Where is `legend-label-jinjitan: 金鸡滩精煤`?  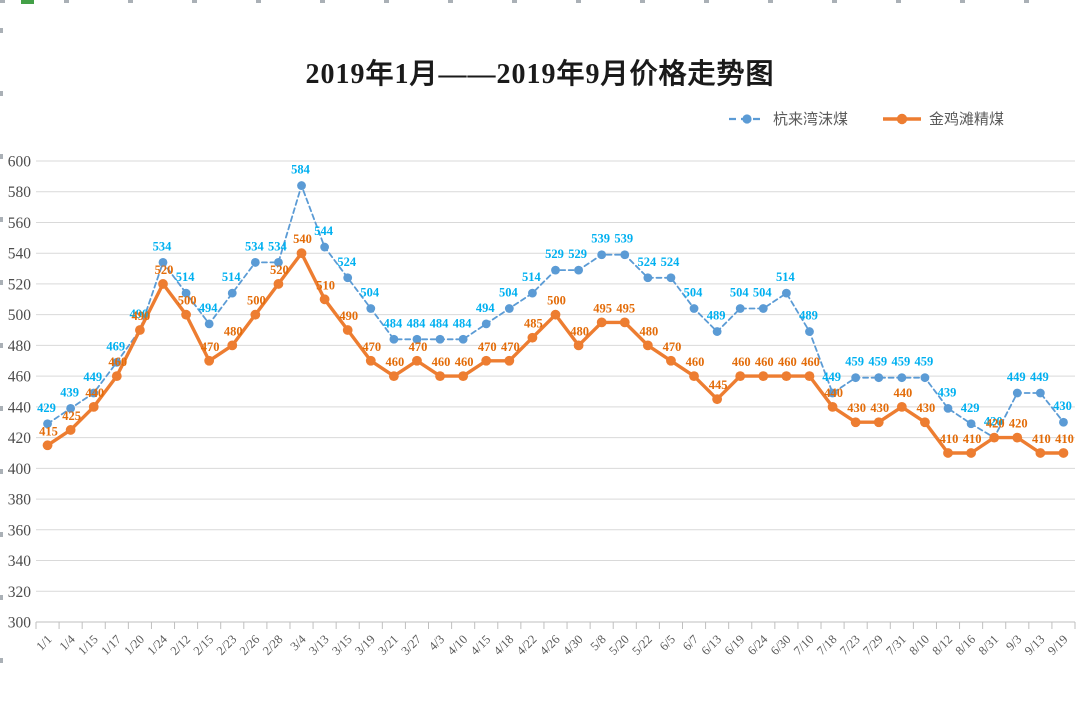 legend-label-jinjitan: 金鸡滩精煤 is located at coordinates (967, 119).